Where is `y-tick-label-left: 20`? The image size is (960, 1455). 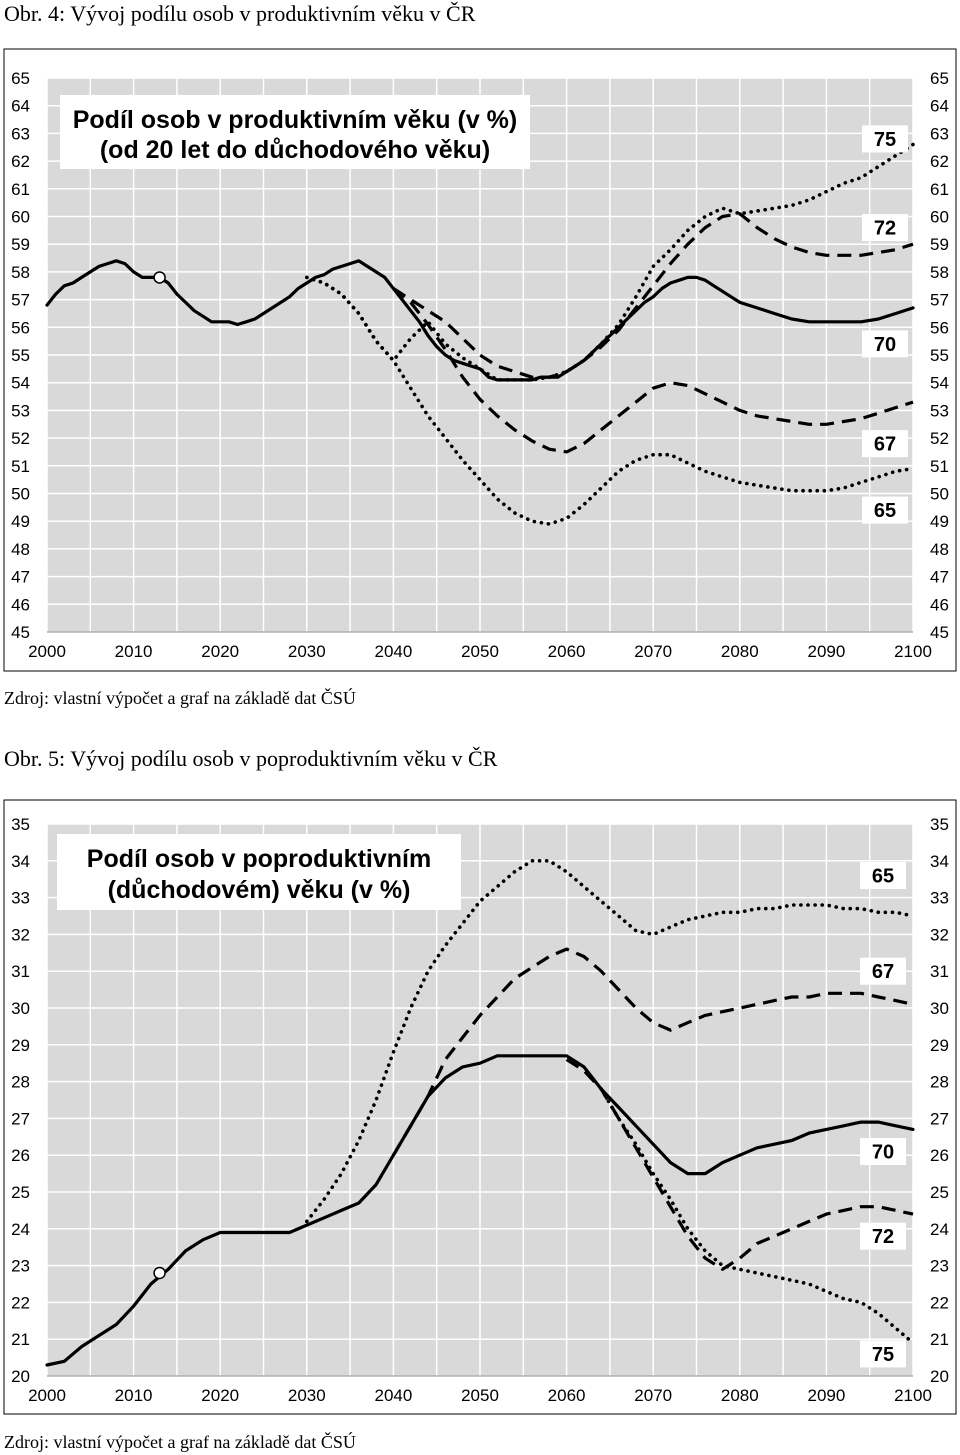 y-tick-label-left: 20 is located at coordinates (20, 1376).